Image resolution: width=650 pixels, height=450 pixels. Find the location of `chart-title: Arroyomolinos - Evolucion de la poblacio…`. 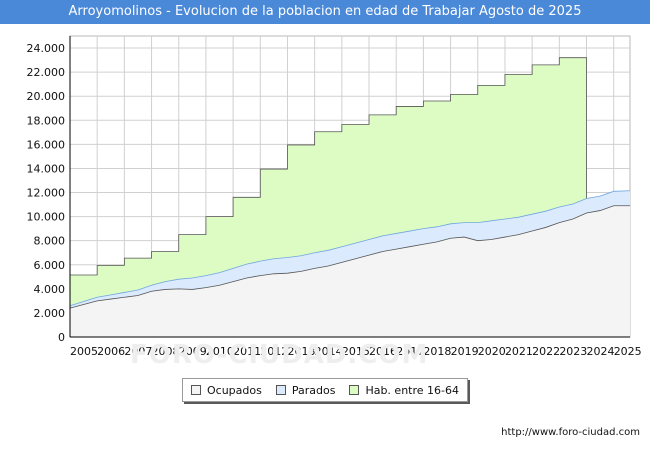

chart-title: Arroyomolinos - Evolucion de la poblacio… is located at coordinates (325, 12).